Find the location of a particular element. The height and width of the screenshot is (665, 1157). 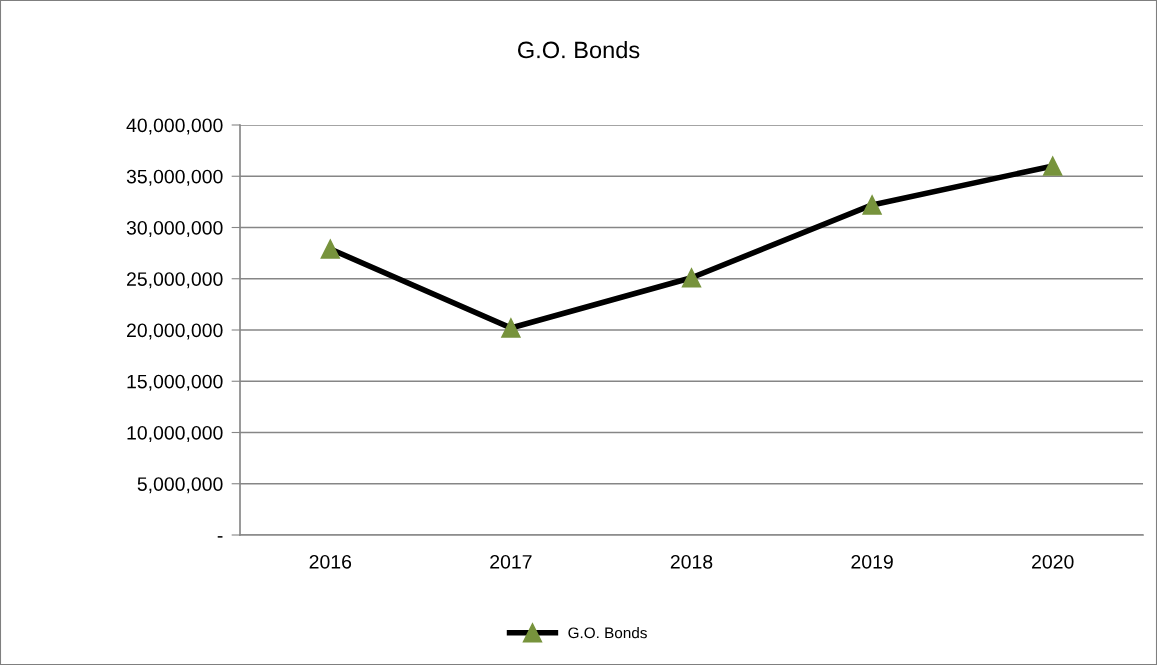

y-tick-label: 5,000,000 is located at coordinates (180, 485).